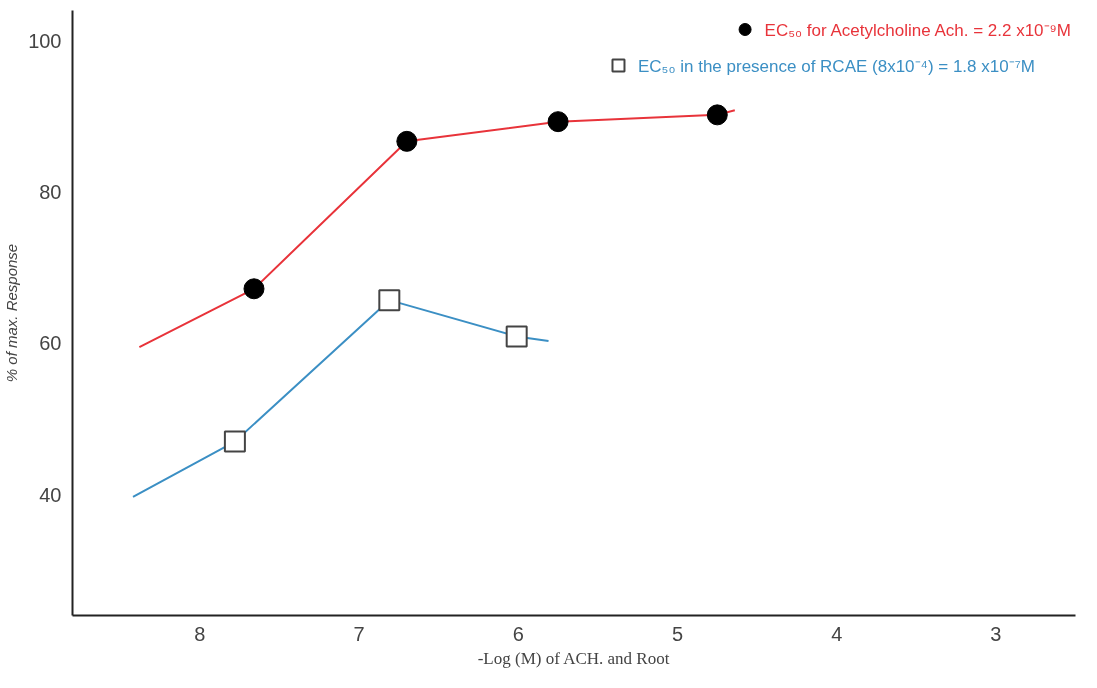  I want to click on x-tick-label: 7, so click(359, 633).